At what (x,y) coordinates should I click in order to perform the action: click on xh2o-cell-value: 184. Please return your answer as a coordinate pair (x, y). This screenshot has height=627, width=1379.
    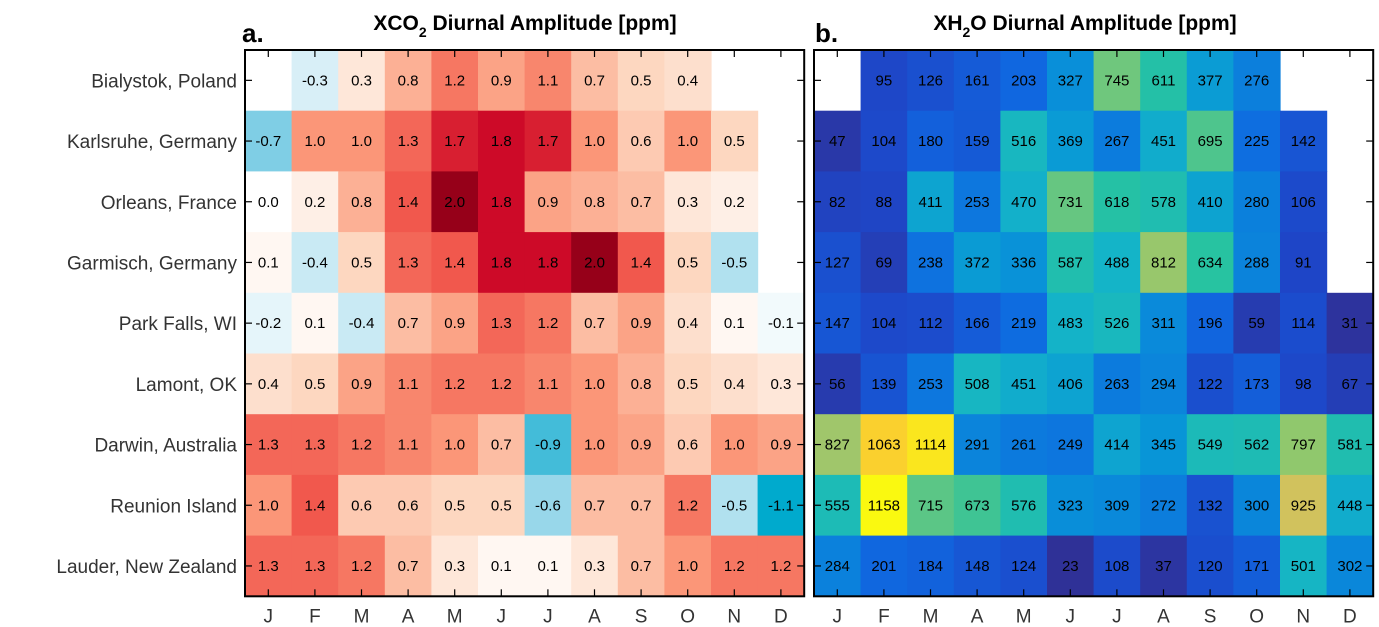
    Looking at the image, I should click on (930, 566).